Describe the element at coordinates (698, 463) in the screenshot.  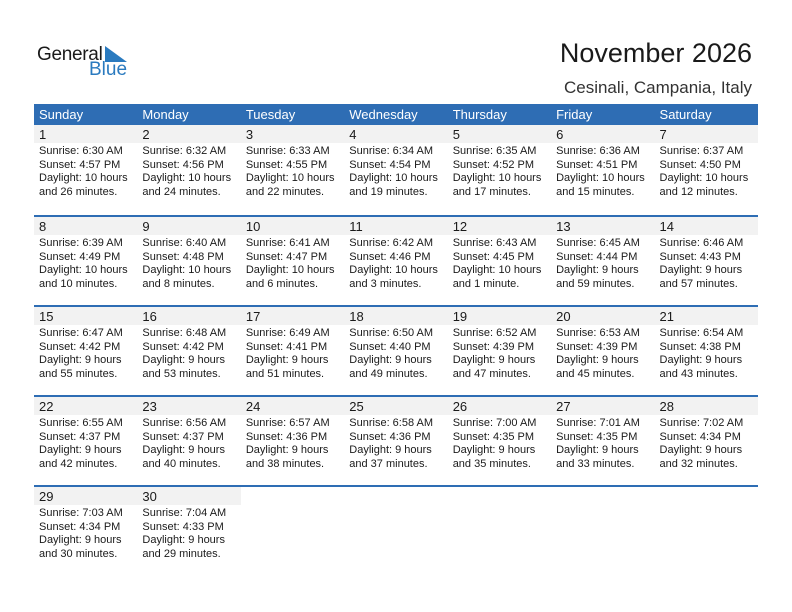
I see `daylight-text: and 32 minutes.` at that location.